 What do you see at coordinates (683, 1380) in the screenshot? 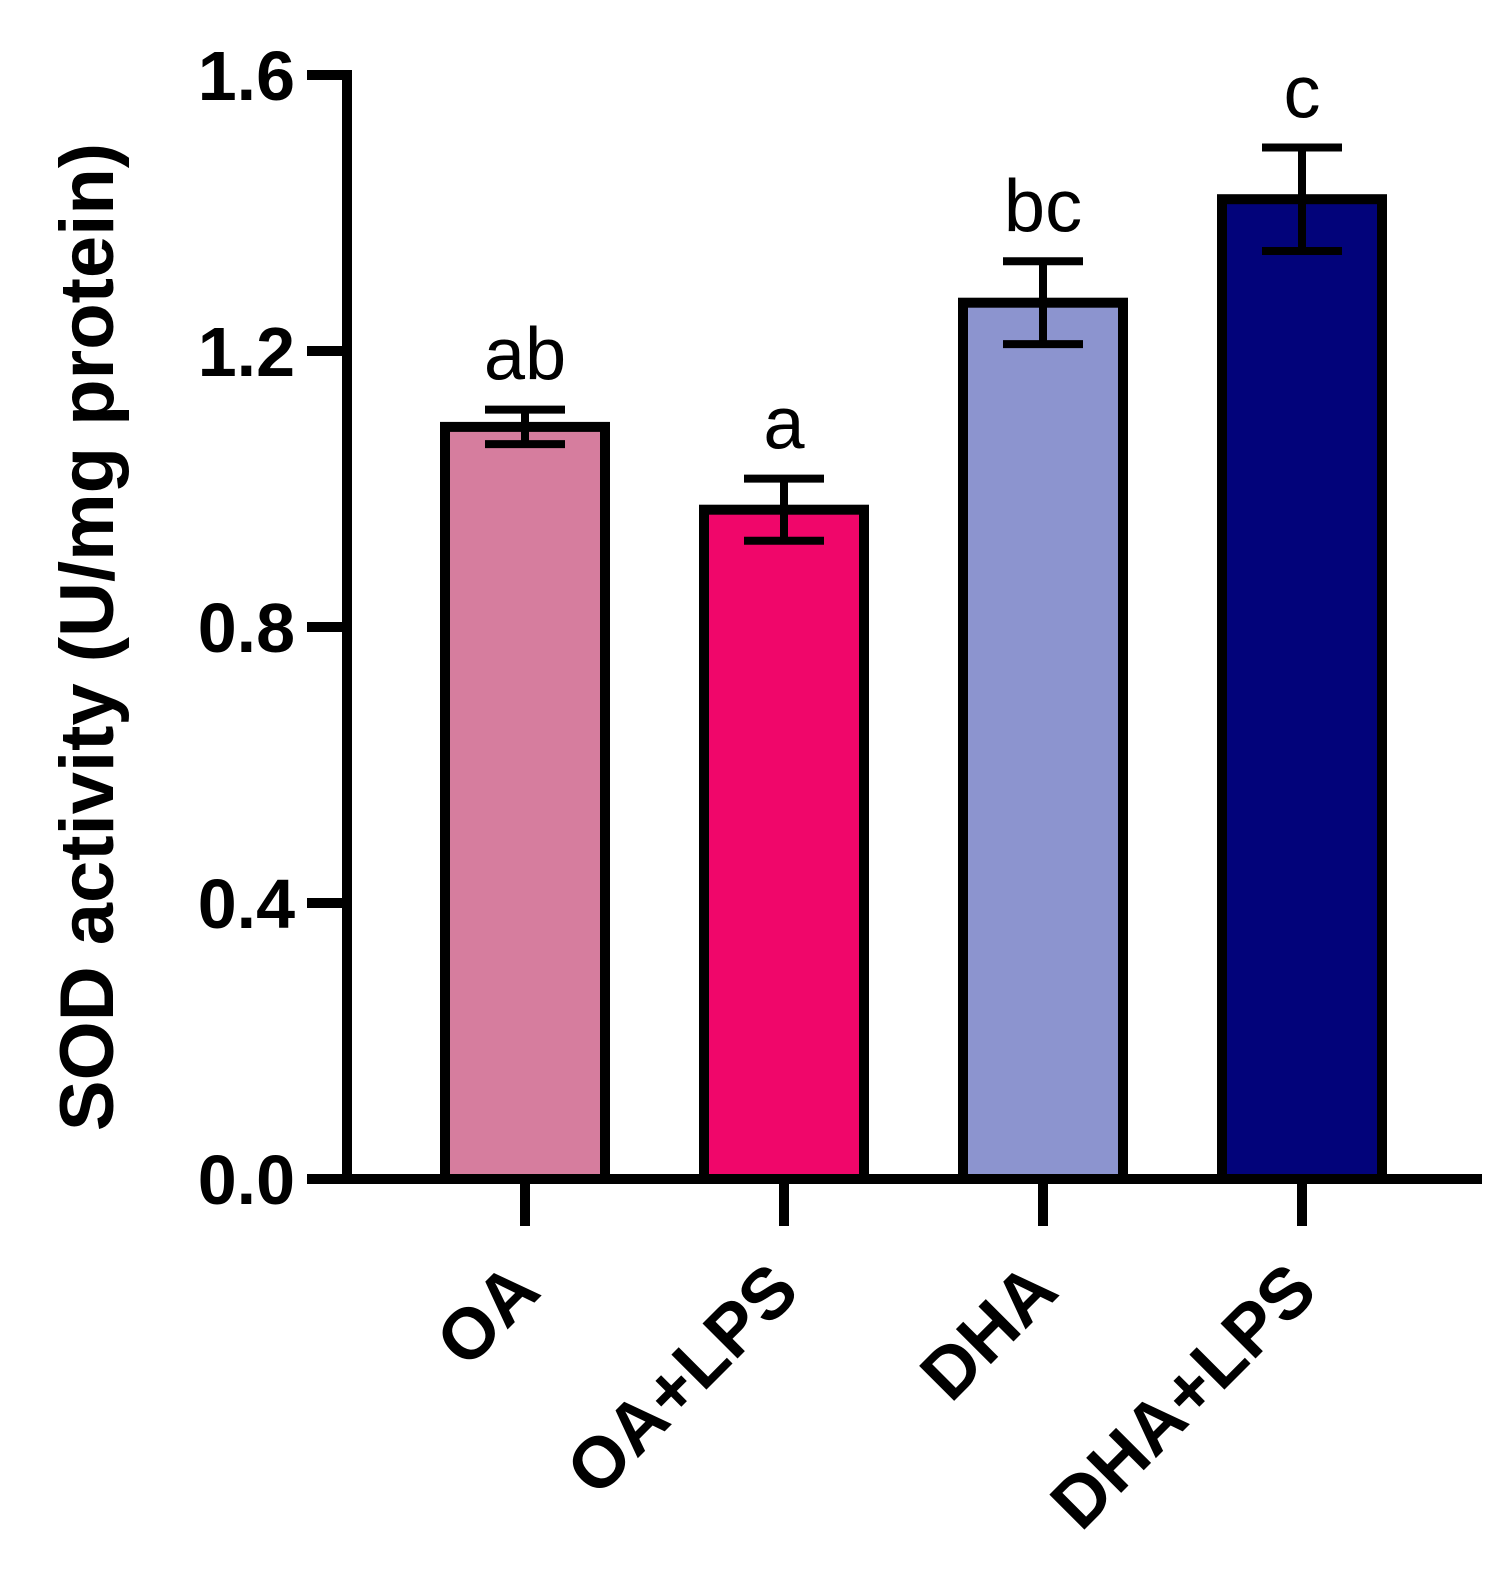
I see `x-tick-label: OA+LPS` at bounding box center [683, 1380].